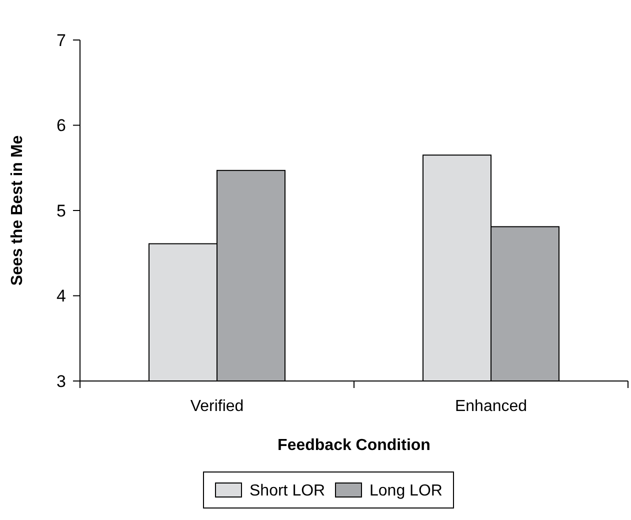 The image size is (631, 520). Describe the element at coordinates (61, 40) in the screenshot. I see `y-tick-label: 7` at that location.